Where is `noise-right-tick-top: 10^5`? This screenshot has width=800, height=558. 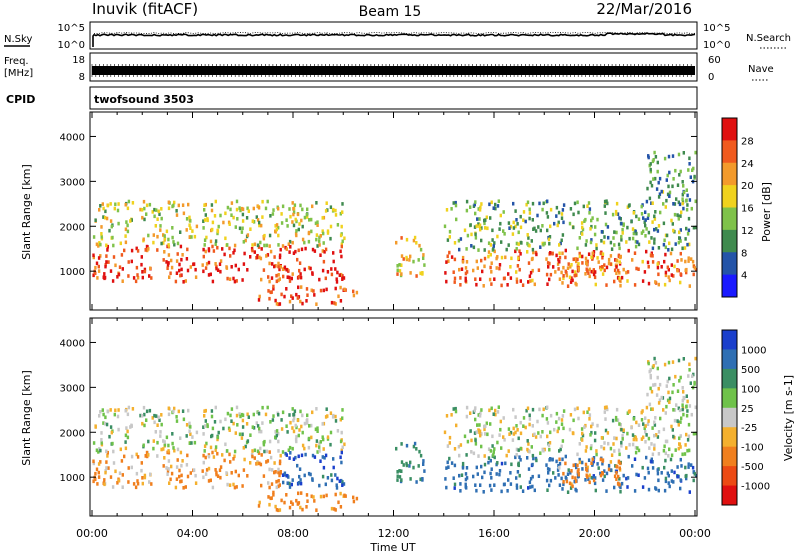 noise-right-tick-top: 10^5 is located at coordinates (716, 28).